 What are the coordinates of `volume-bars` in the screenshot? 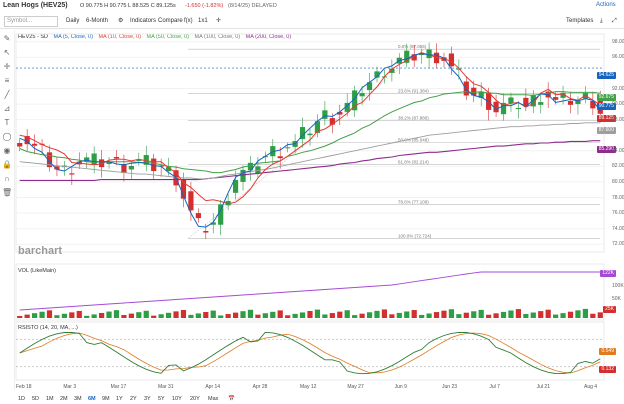 It's located at (310, 295).